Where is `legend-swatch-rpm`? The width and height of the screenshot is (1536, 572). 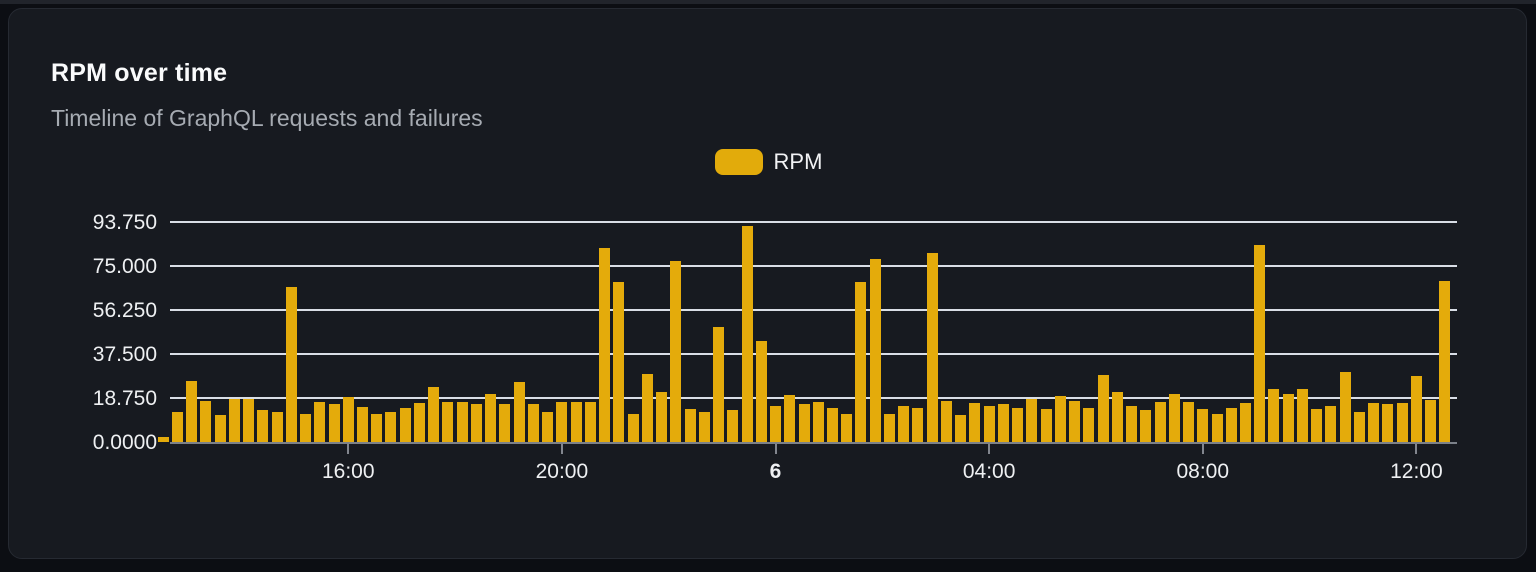
legend-swatch-rpm is located at coordinates (738, 162).